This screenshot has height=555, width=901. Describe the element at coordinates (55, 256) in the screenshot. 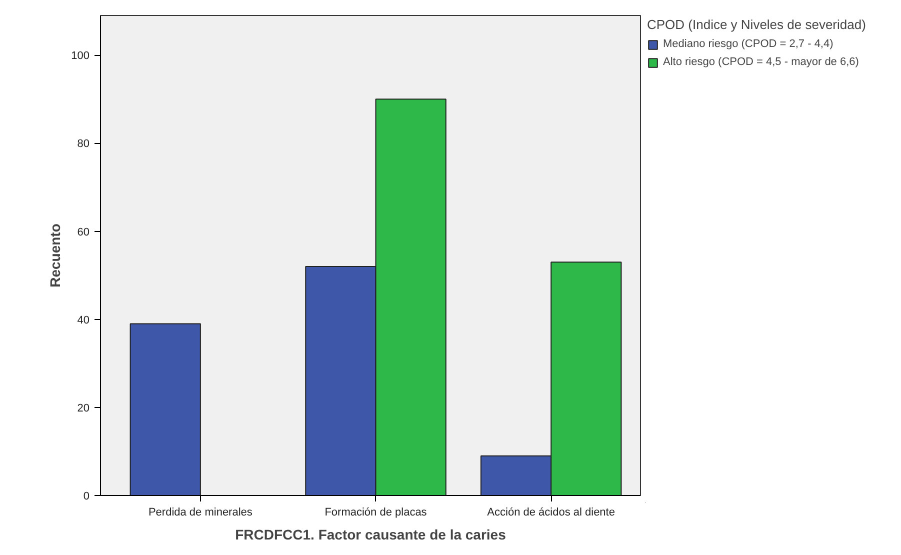

I see `y-axis-title: Recuento` at that location.